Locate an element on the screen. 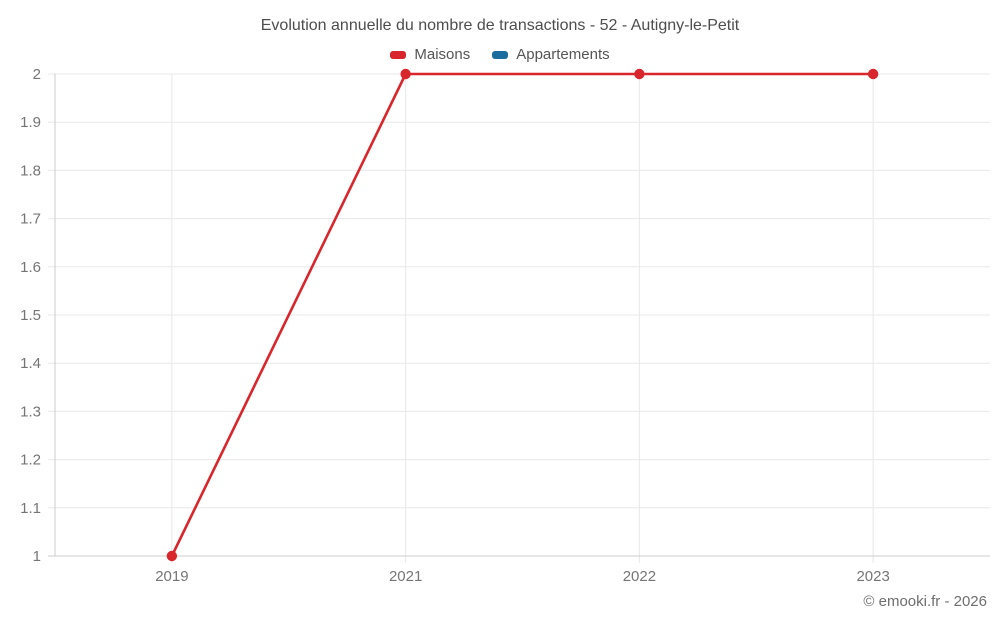 The width and height of the screenshot is (1000, 625). legend-swatch-maisons is located at coordinates (398, 54).